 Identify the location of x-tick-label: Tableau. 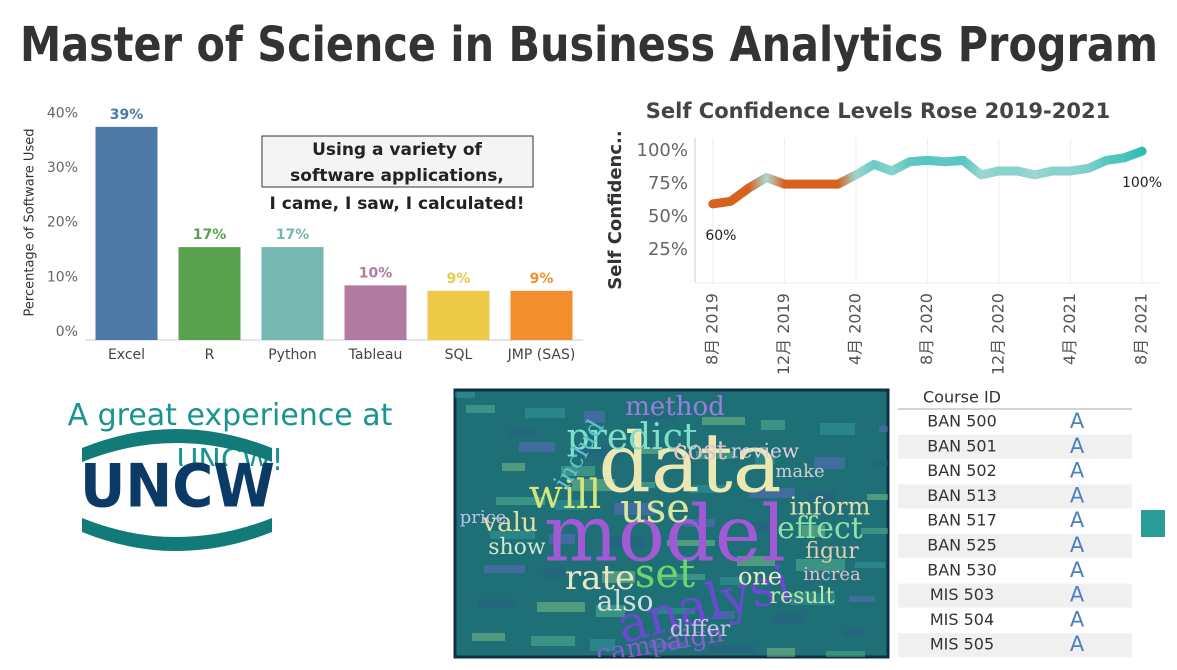
(375, 355).